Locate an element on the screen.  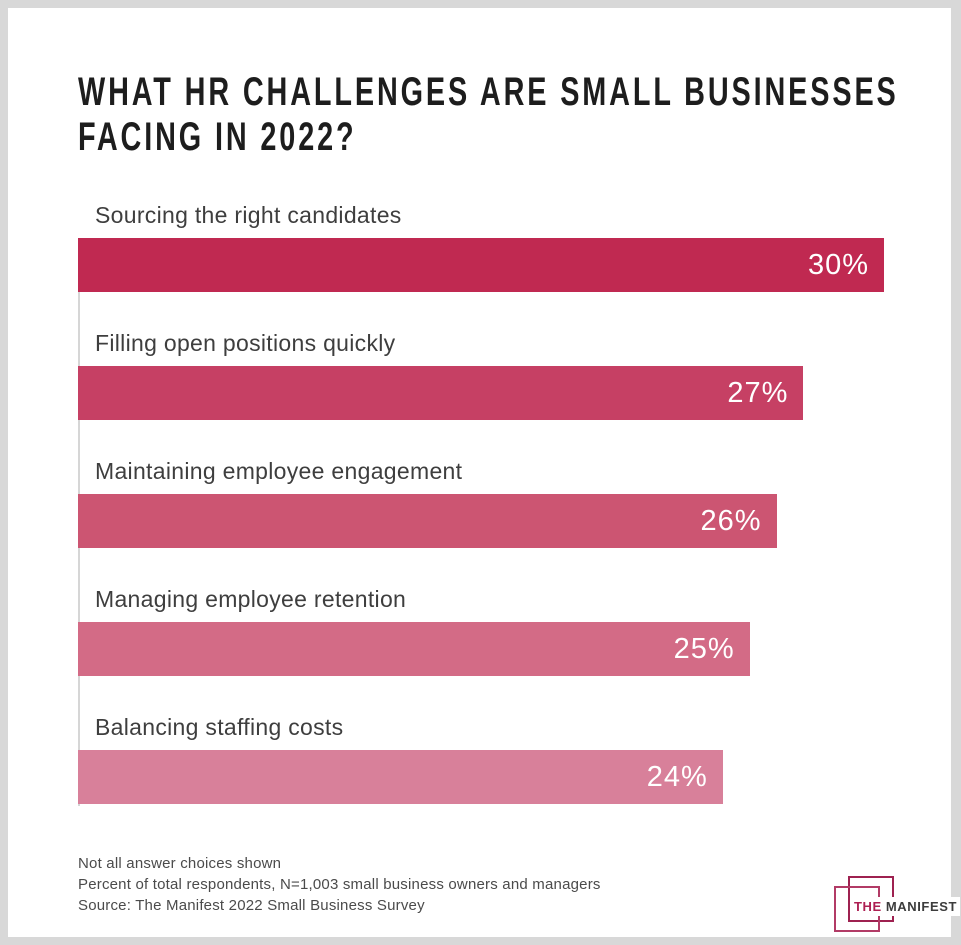
bar-value-label: 27% is located at coordinates (758, 392).